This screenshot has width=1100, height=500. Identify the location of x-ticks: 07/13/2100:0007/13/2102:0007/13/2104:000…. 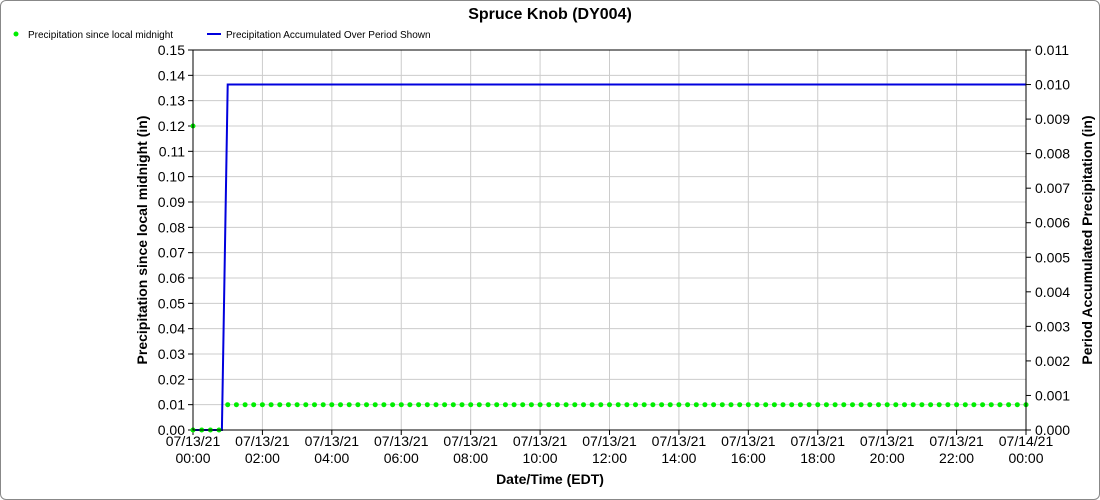
(610, 448).